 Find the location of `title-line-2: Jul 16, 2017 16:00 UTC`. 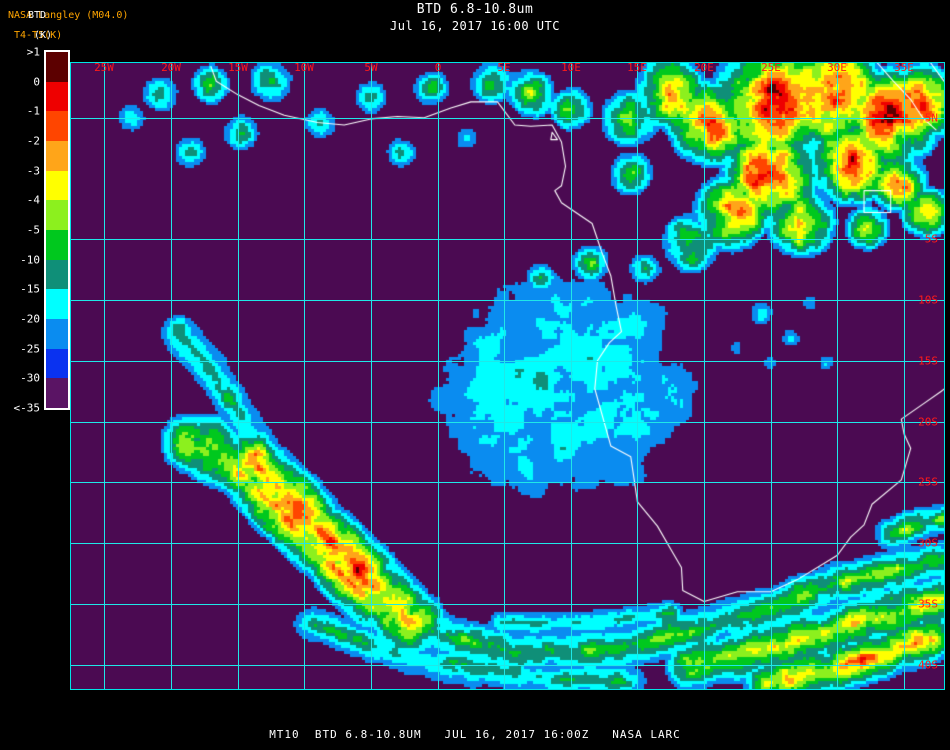

title-line-2: Jul 16, 2017 16:00 UTC is located at coordinates (475, 26).